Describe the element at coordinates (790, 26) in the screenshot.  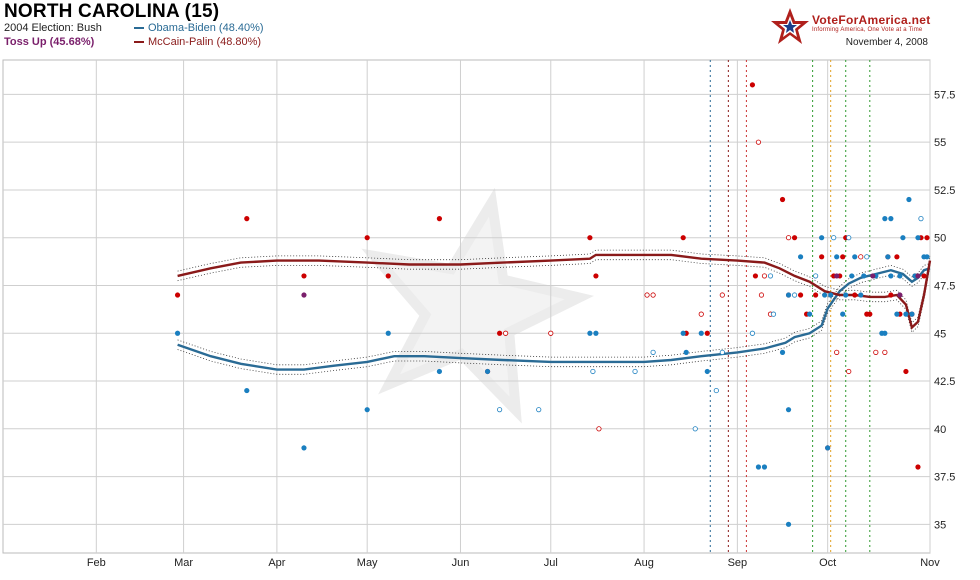
I see `star-logo-icon` at that location.